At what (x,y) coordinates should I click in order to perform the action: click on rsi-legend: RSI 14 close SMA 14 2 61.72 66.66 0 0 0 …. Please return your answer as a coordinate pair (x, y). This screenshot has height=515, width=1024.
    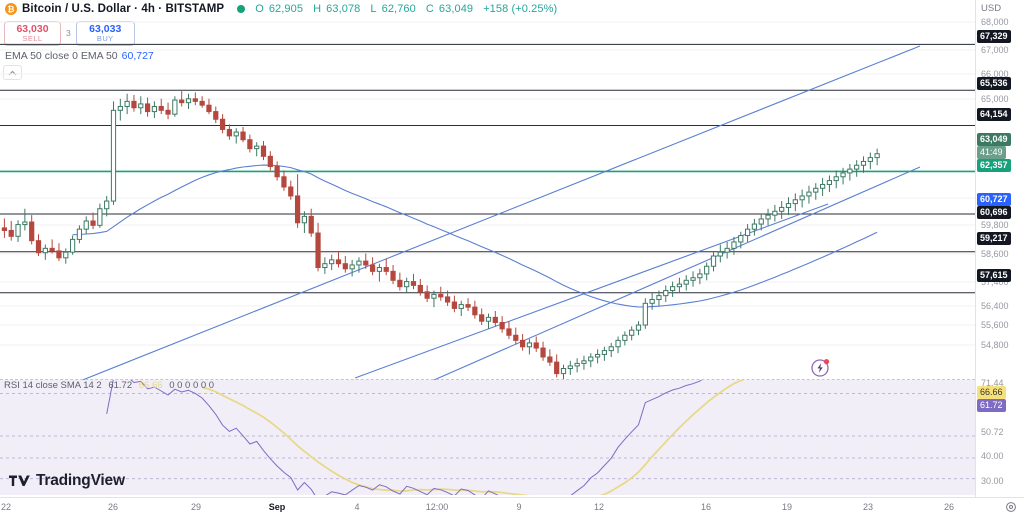
    Looking at the image, I should click on (109, 385).